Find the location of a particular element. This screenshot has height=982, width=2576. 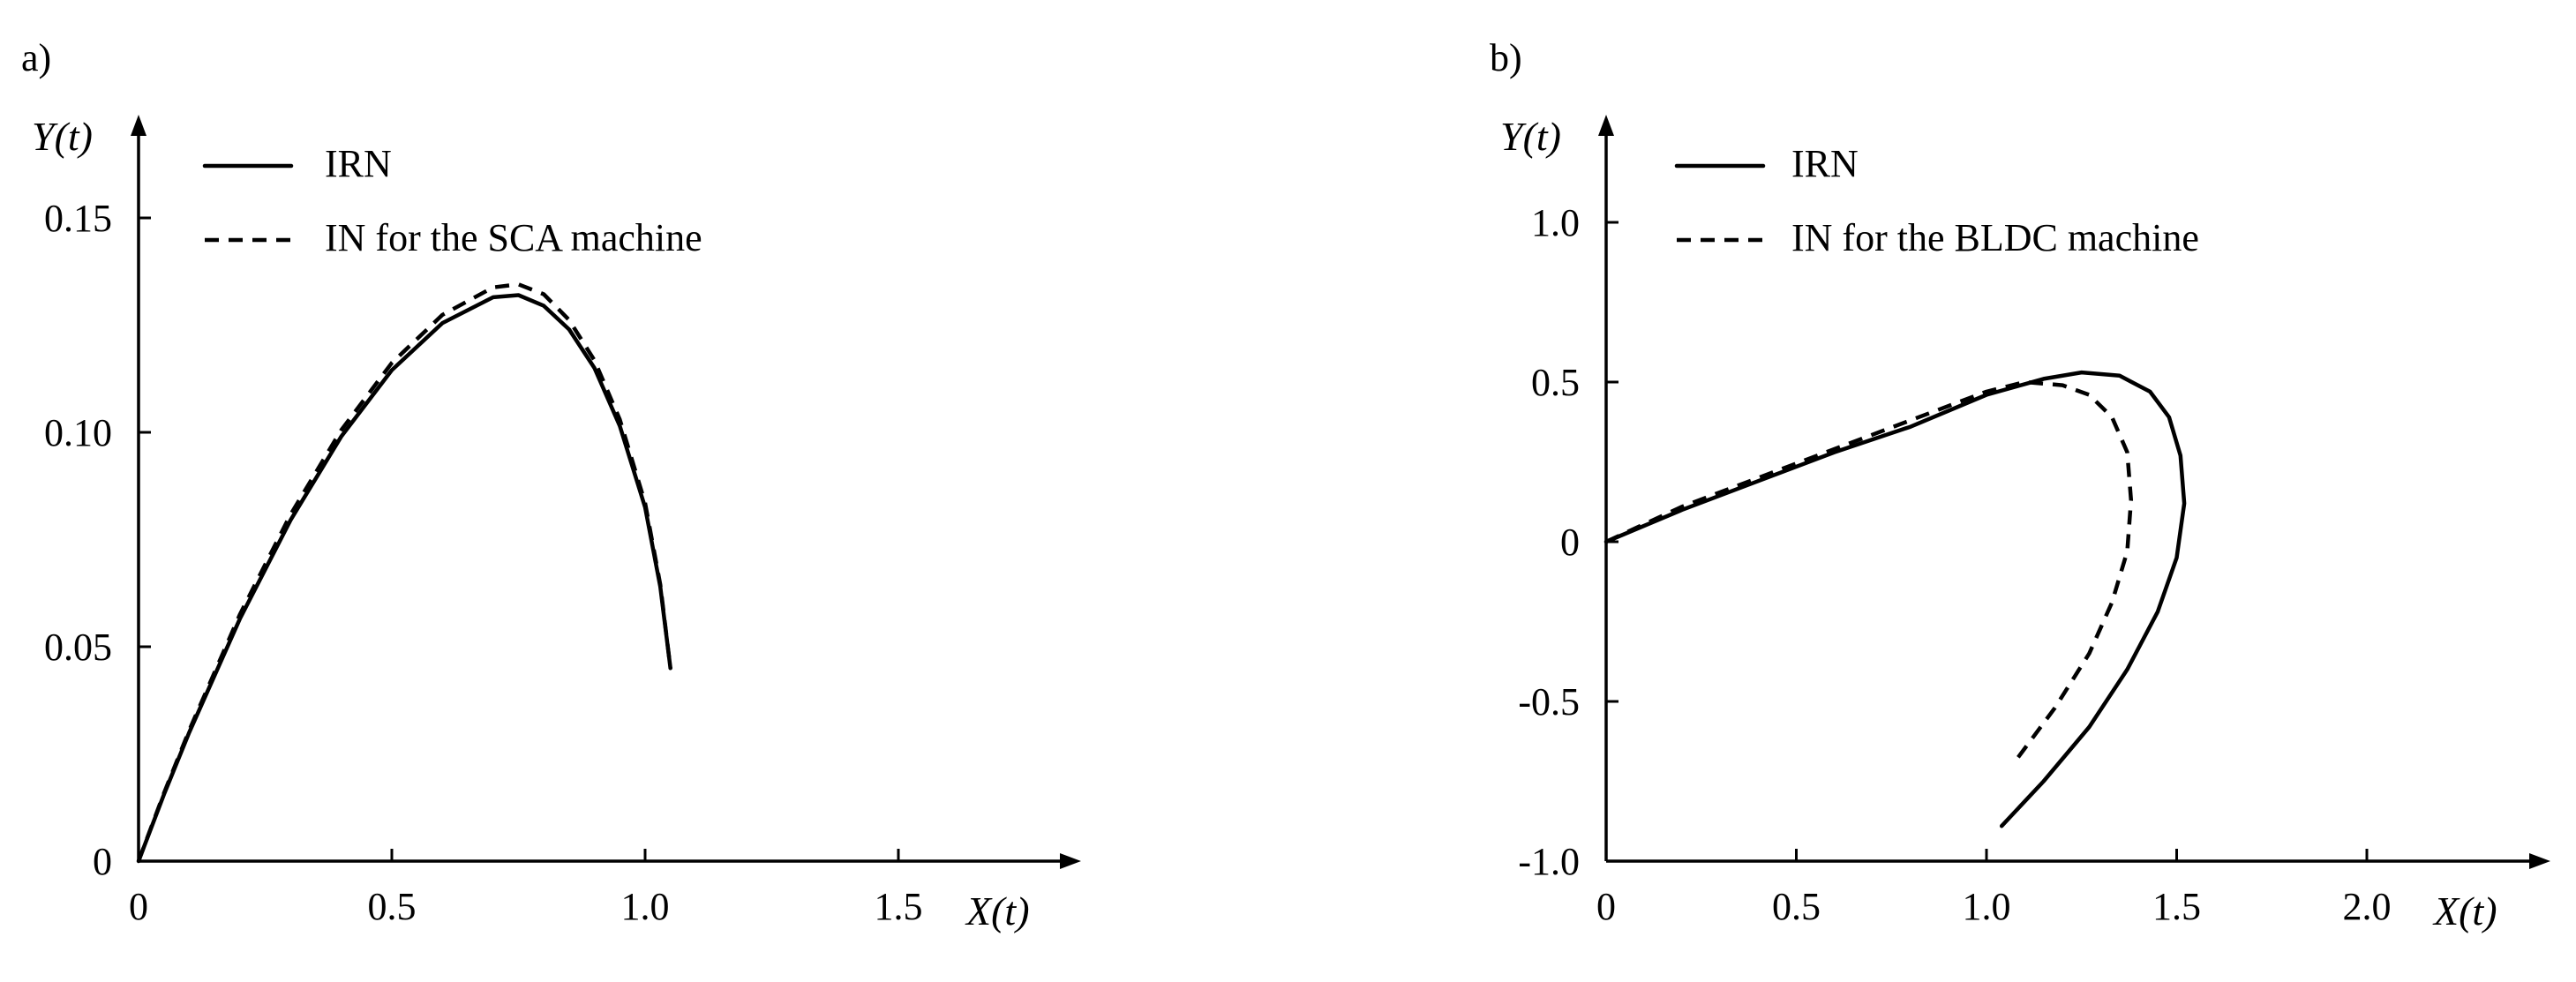

panel-label: a) is located at coordinates (36, 57).